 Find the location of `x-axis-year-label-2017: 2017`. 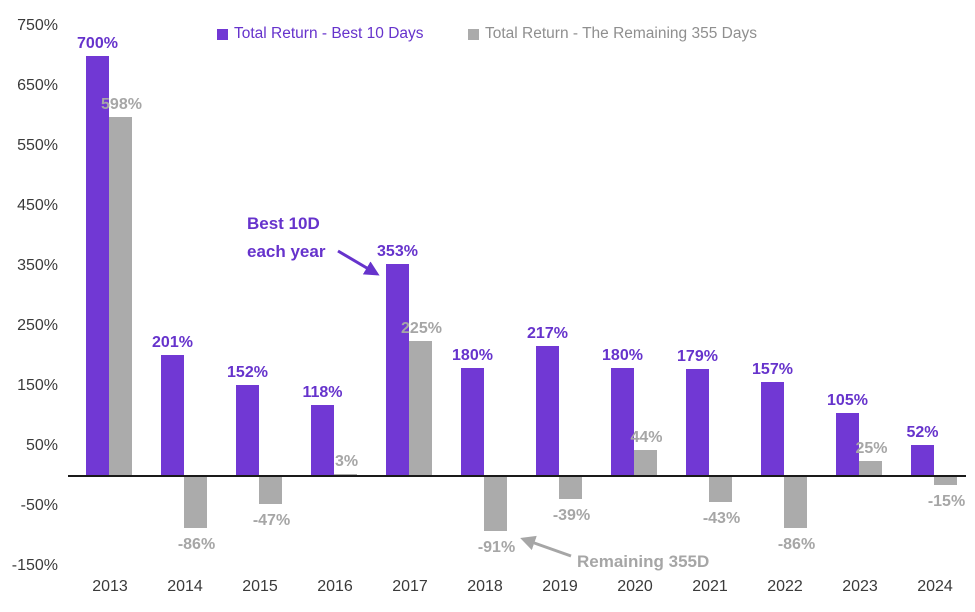

x-axis-year-label-2017: 2017 is located at coordinates (410, 586).